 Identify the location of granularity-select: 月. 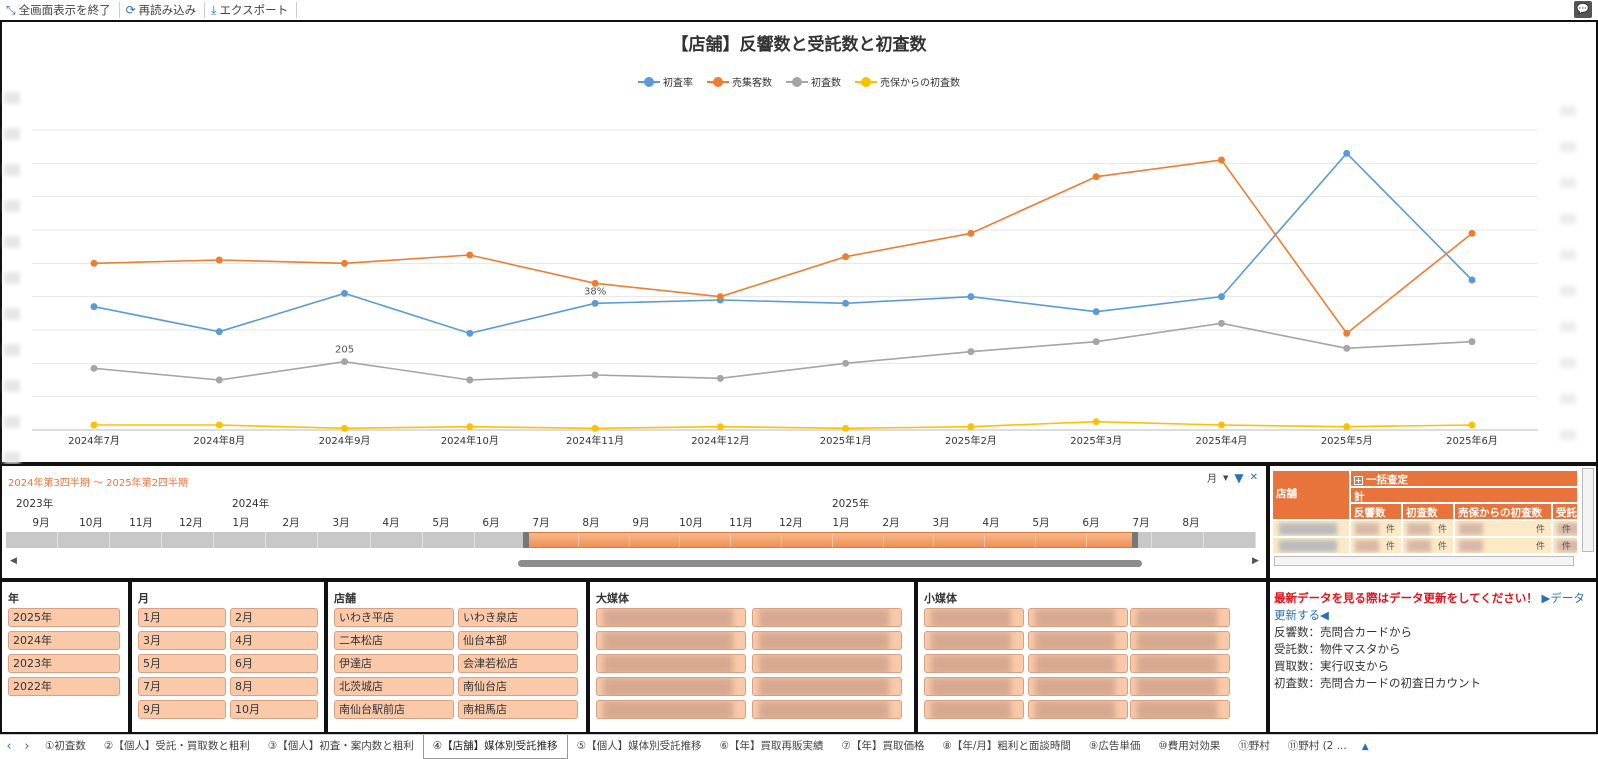
(1211, 479).